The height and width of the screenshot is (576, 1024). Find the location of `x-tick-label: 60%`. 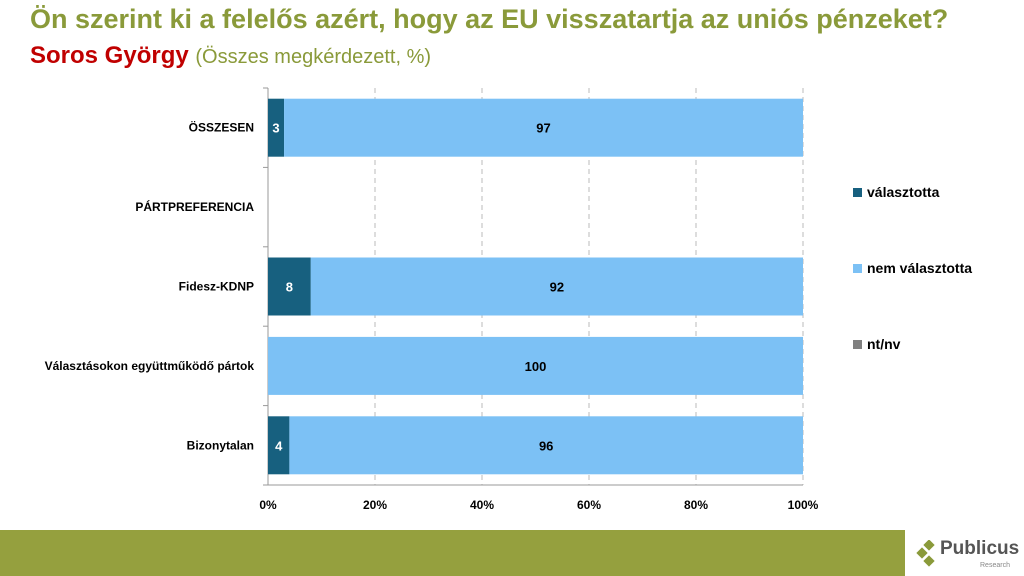

x-tick-label: 60% is located at coordinates (589, 505).